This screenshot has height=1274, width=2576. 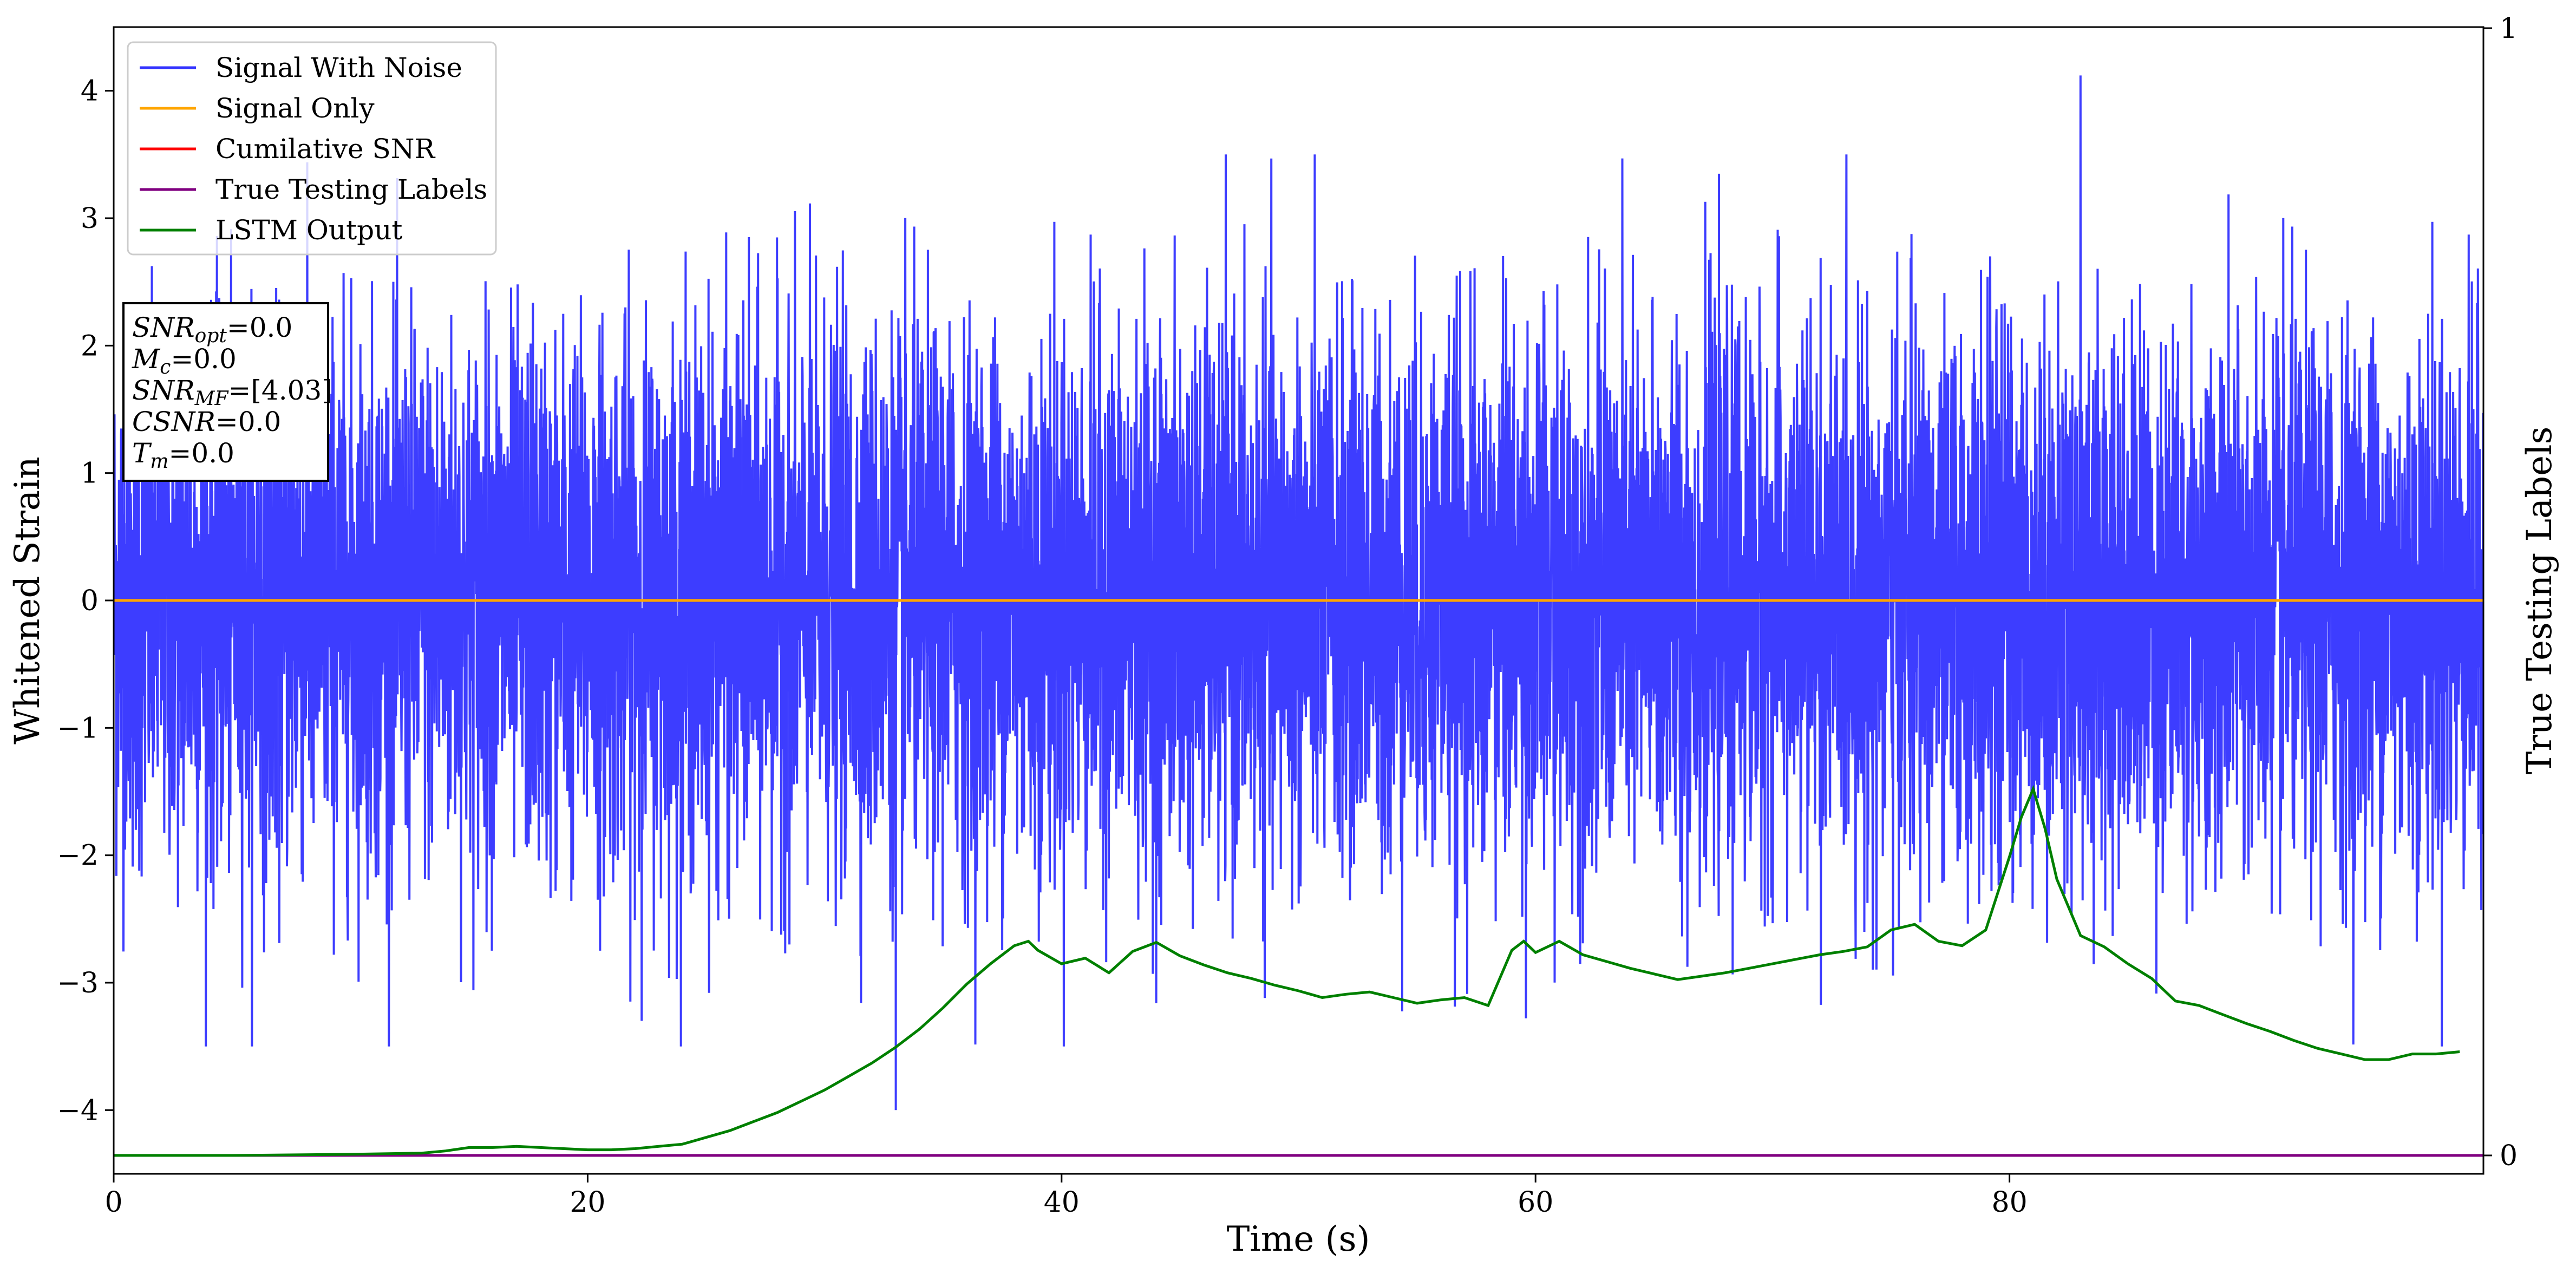 I want to click on legend-label: LSTM Output, so click(x=308, y=230).